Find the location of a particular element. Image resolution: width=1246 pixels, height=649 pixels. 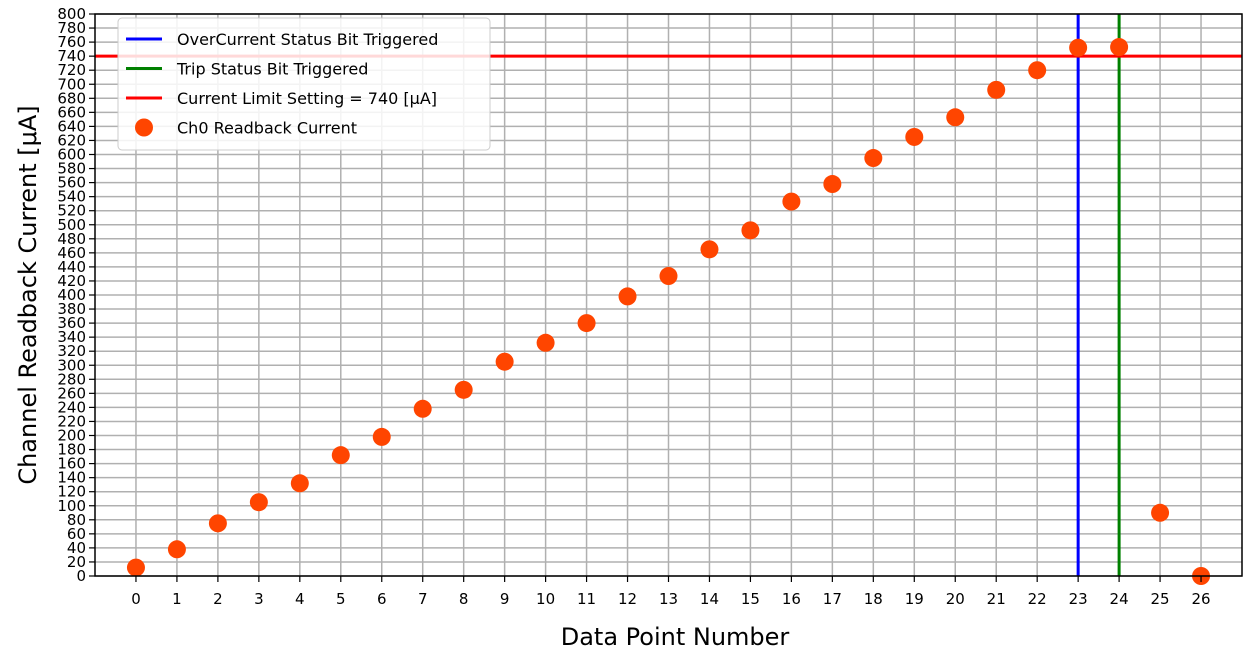

y-tick-label: 180 is located at coordinates (71, 450).